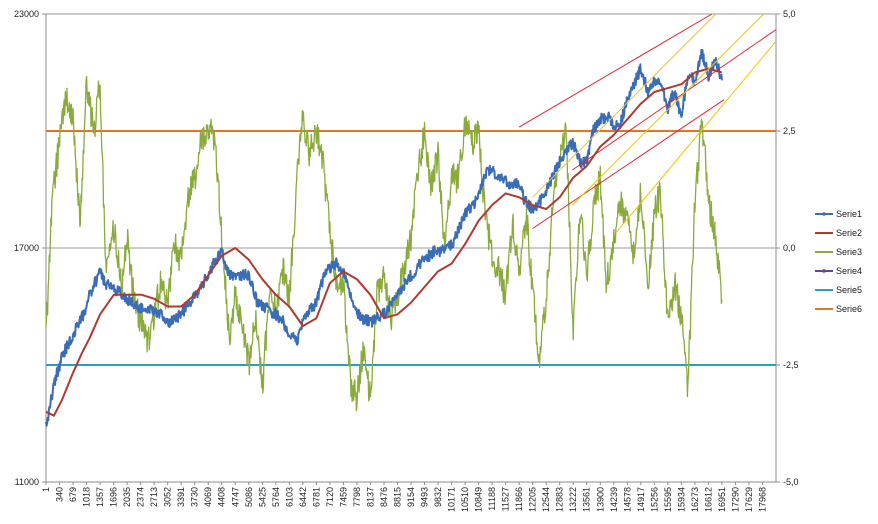 The width and height of the screenshot is (878, 524). I want to click on x-tick-label: 14917, so click(641, 499).